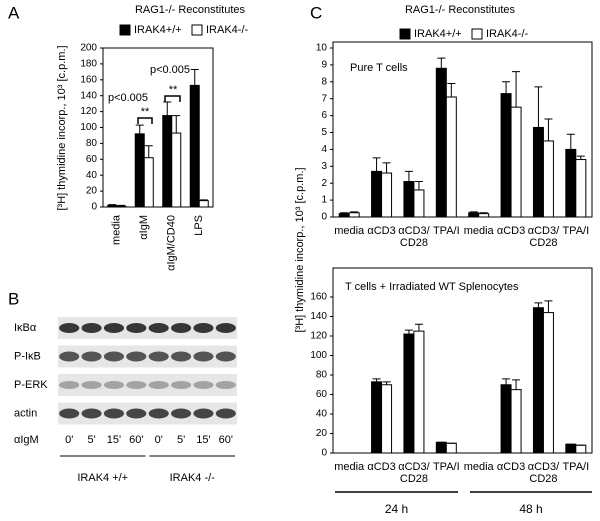  I want to click on panel-letter: A, so click(14, 12).